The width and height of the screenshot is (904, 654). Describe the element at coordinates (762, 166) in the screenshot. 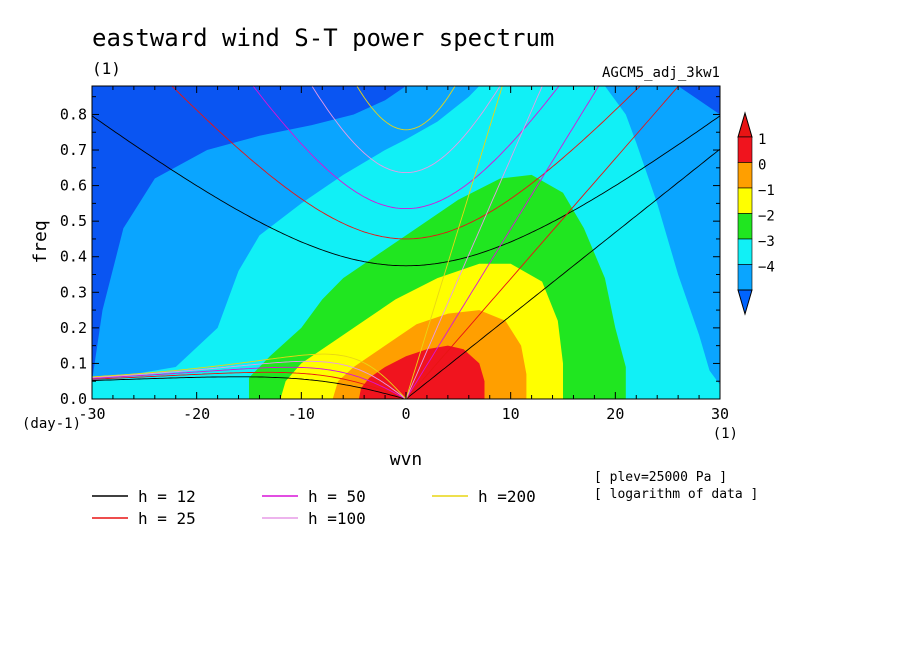

I see `colorbar-label: 0` at that location.